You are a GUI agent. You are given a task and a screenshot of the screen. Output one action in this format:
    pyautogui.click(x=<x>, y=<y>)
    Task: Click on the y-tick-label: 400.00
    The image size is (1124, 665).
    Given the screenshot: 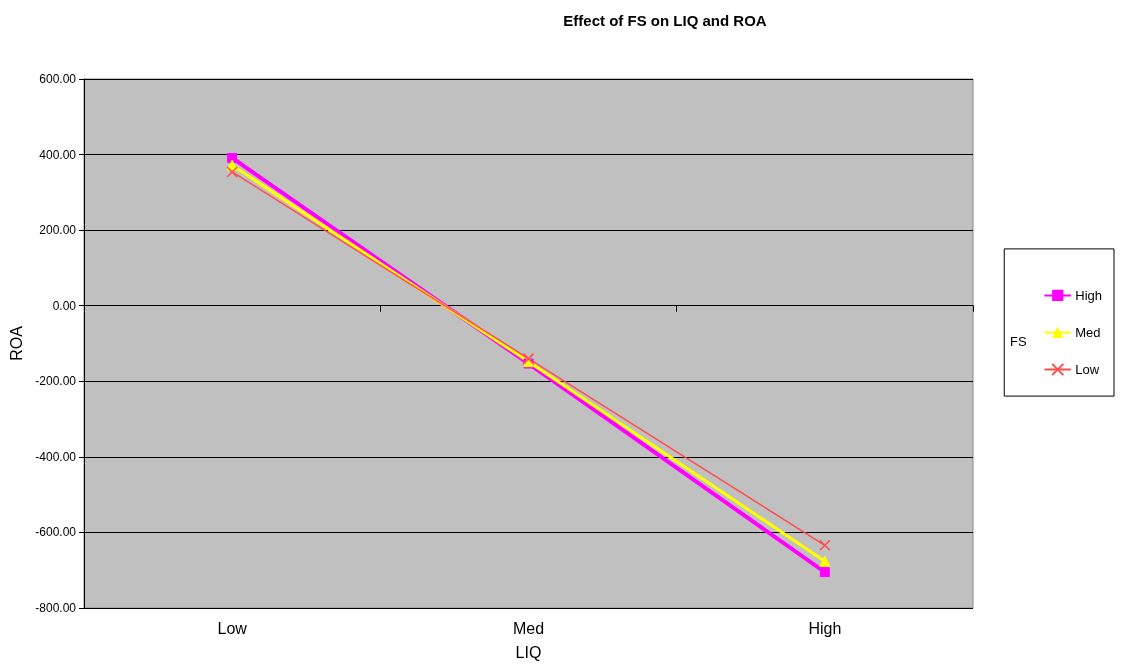 What is the action you would take?
    pyautogui.click(x=58, y=154)
    